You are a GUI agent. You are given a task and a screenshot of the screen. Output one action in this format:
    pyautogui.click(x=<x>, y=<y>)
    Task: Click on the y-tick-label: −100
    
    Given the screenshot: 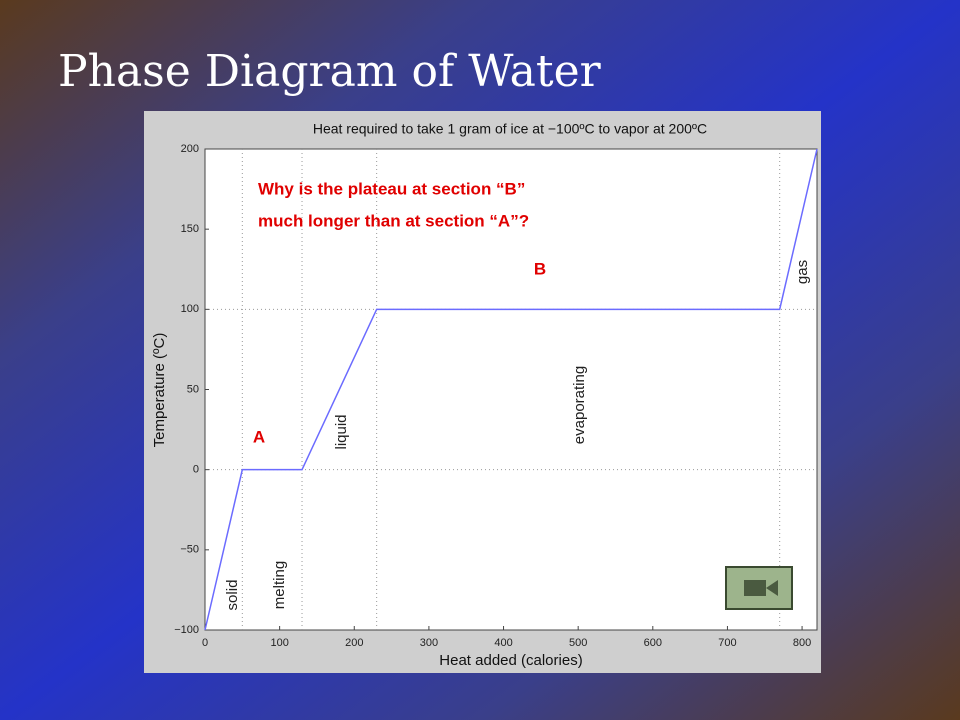 What is the action you would take?
    pyautogui.click(x=186, y=630)
    